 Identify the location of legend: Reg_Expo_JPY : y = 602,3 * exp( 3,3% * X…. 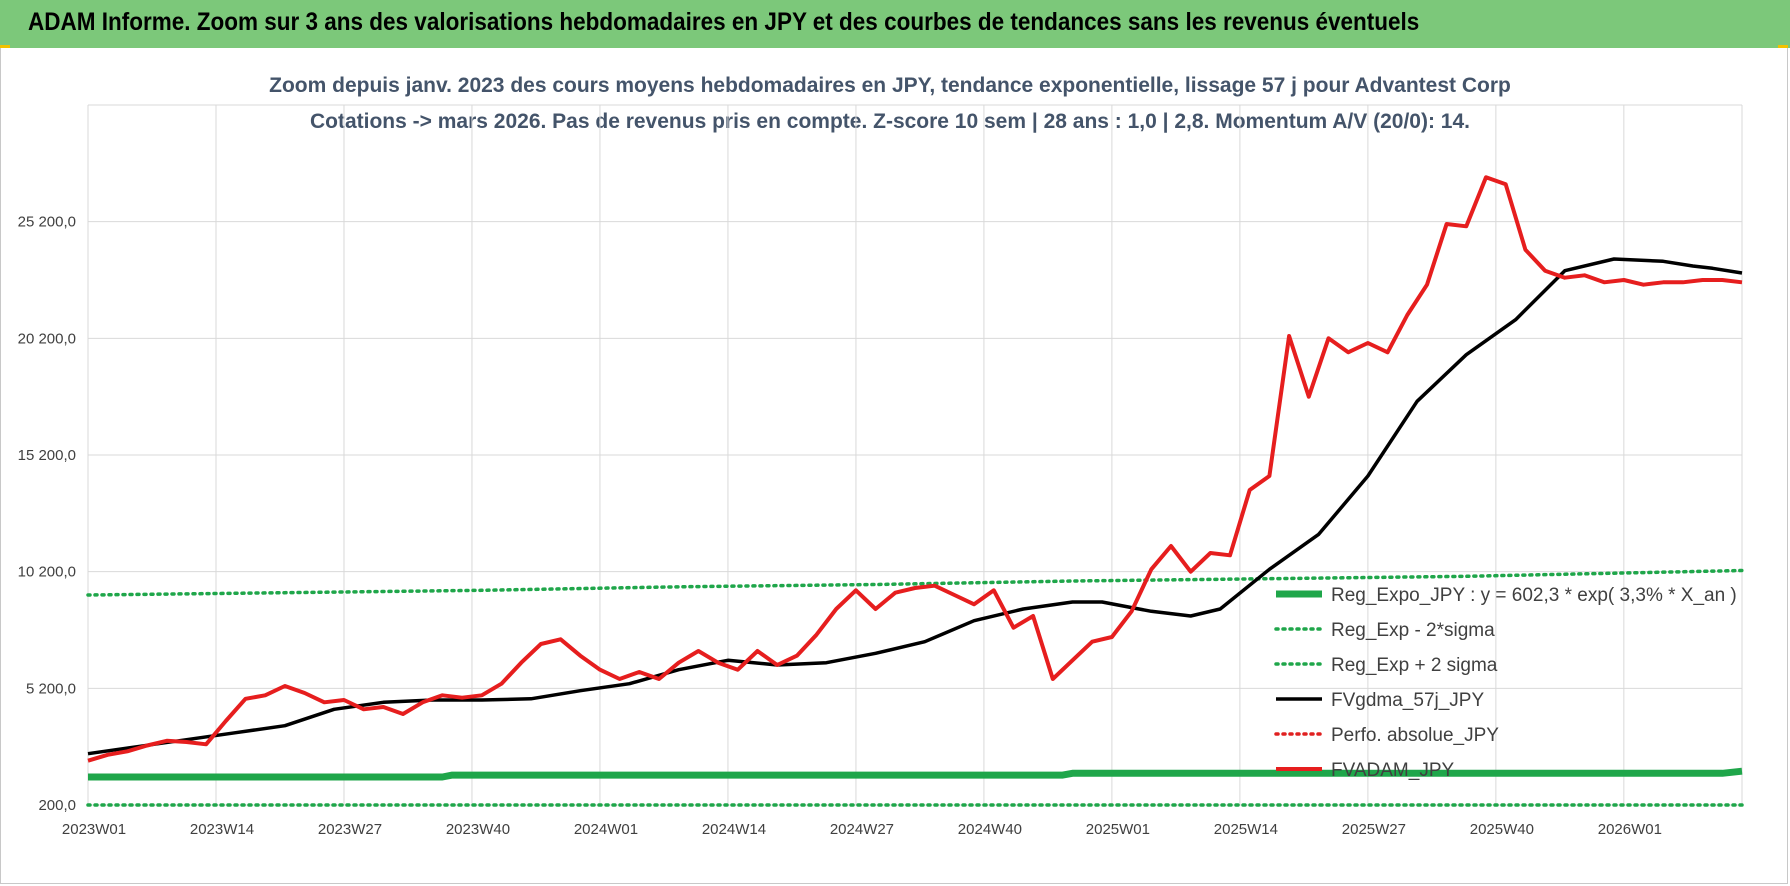
(1505, 683).